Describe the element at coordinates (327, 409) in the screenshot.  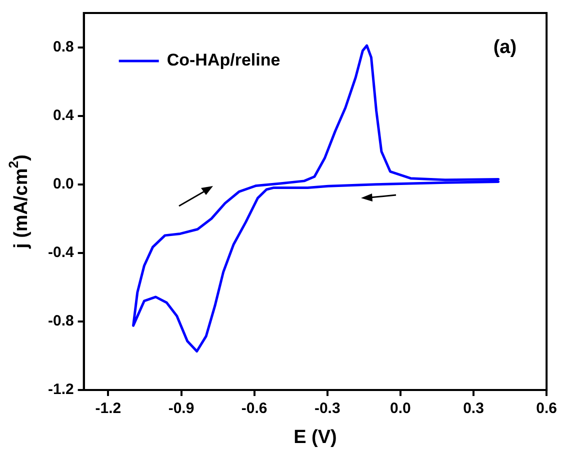
I see `x-tick-label: -0.3` at that location.